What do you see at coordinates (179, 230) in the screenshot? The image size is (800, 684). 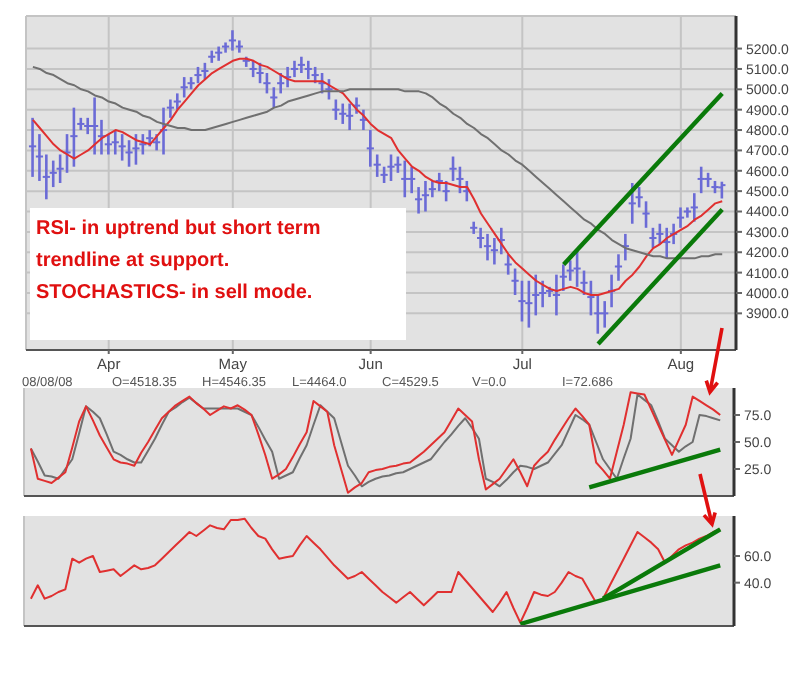 I see `annotation: RSI- in uptrend but short term` at bounding box center [179, 230].